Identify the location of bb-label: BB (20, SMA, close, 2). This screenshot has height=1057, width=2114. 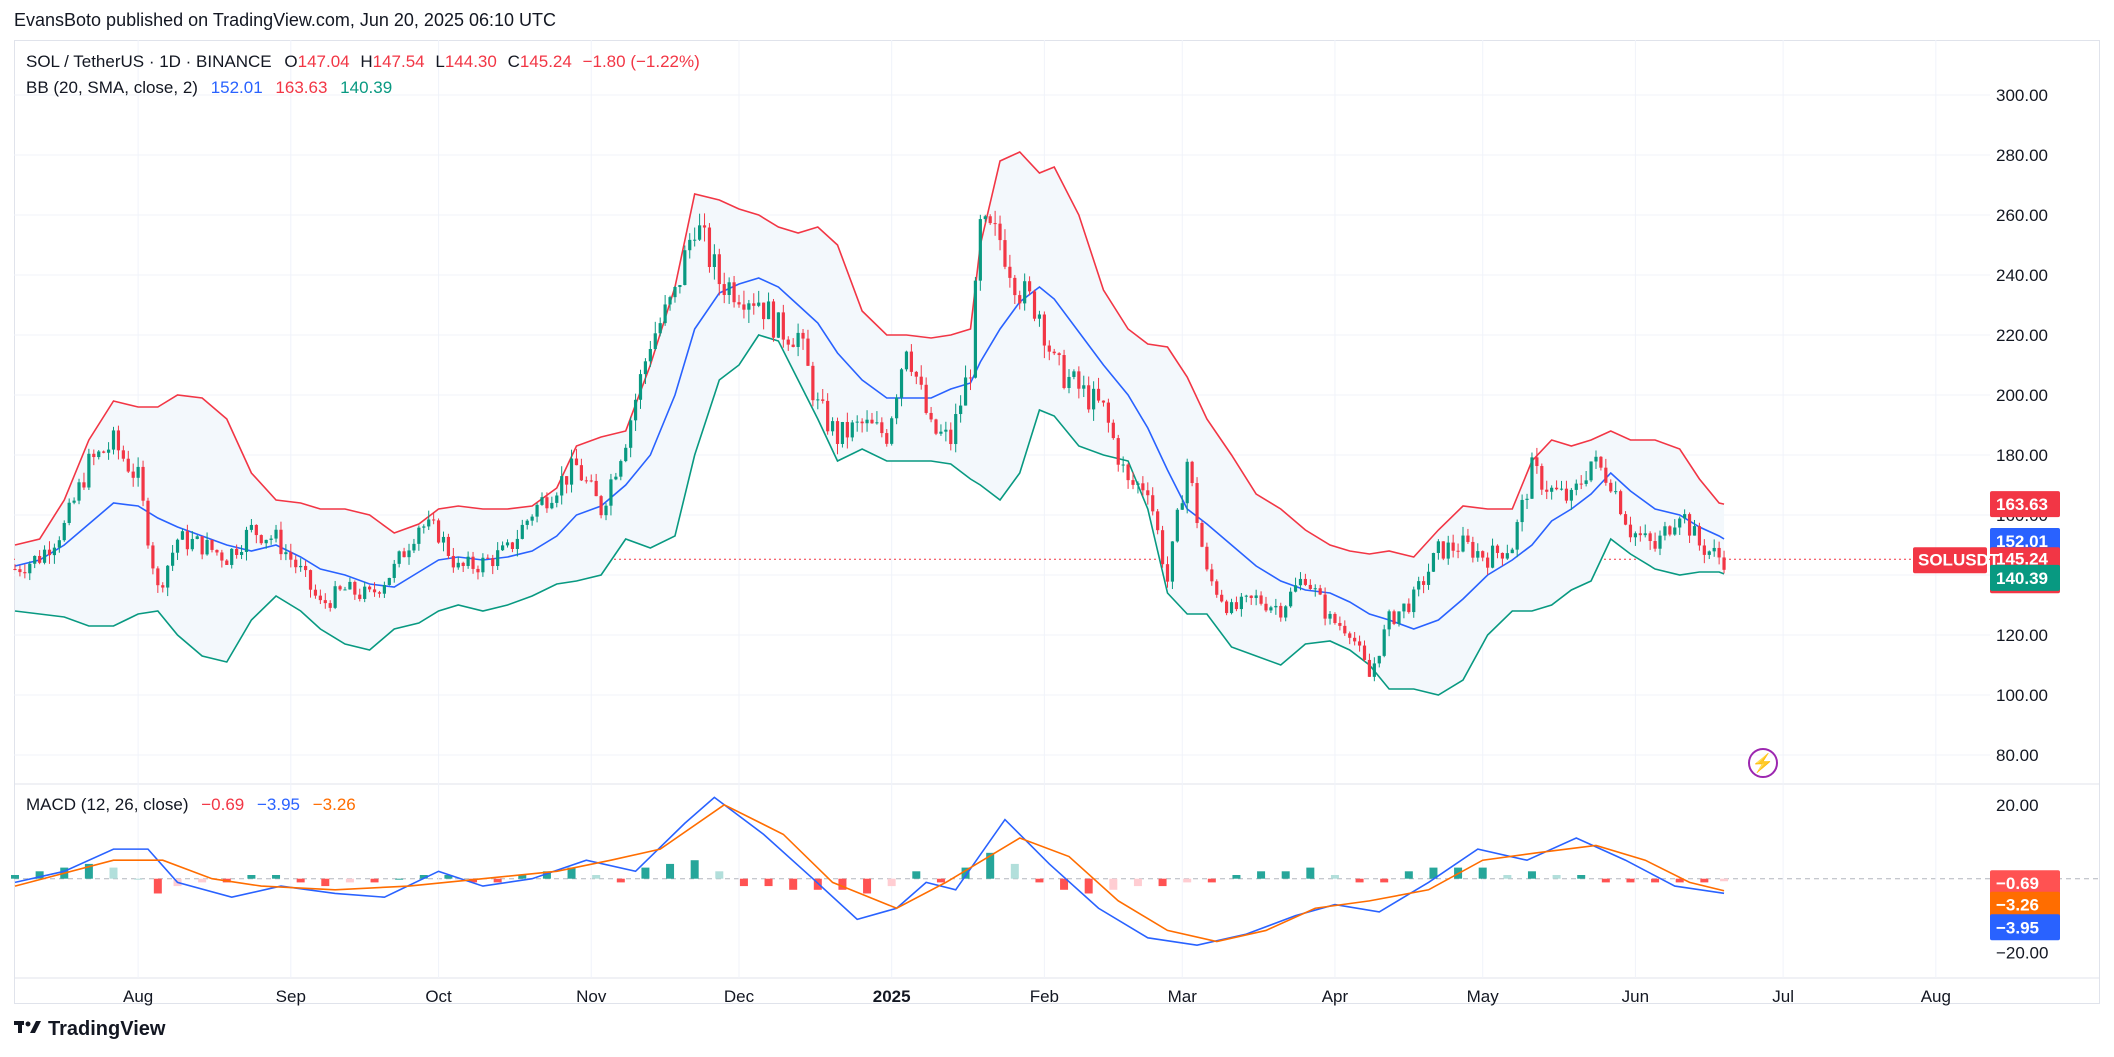
(112, 87).